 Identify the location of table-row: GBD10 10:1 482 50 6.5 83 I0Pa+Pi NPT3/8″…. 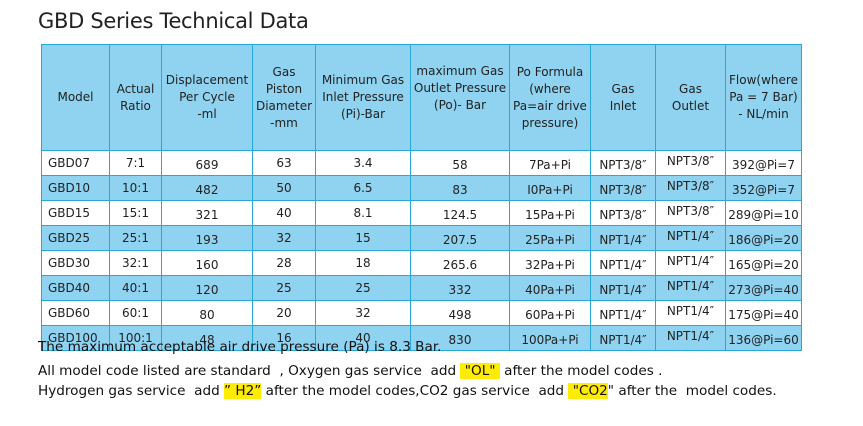
(421, 188).